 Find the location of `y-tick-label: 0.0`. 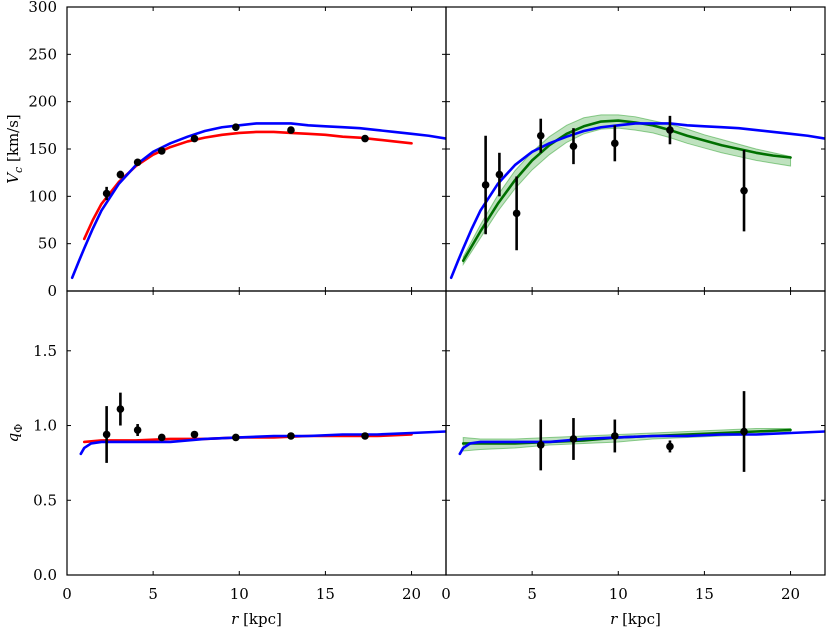

y-tick-label: 0.0 is located at coordinates (45, 575).